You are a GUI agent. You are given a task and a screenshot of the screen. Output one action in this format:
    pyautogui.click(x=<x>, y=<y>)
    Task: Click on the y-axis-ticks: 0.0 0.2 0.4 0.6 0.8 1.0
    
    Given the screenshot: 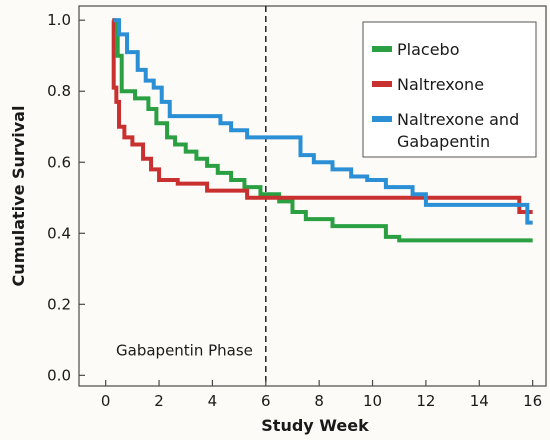 What is the action you would take?
    pyautogui.click(x=66, y=197)
    